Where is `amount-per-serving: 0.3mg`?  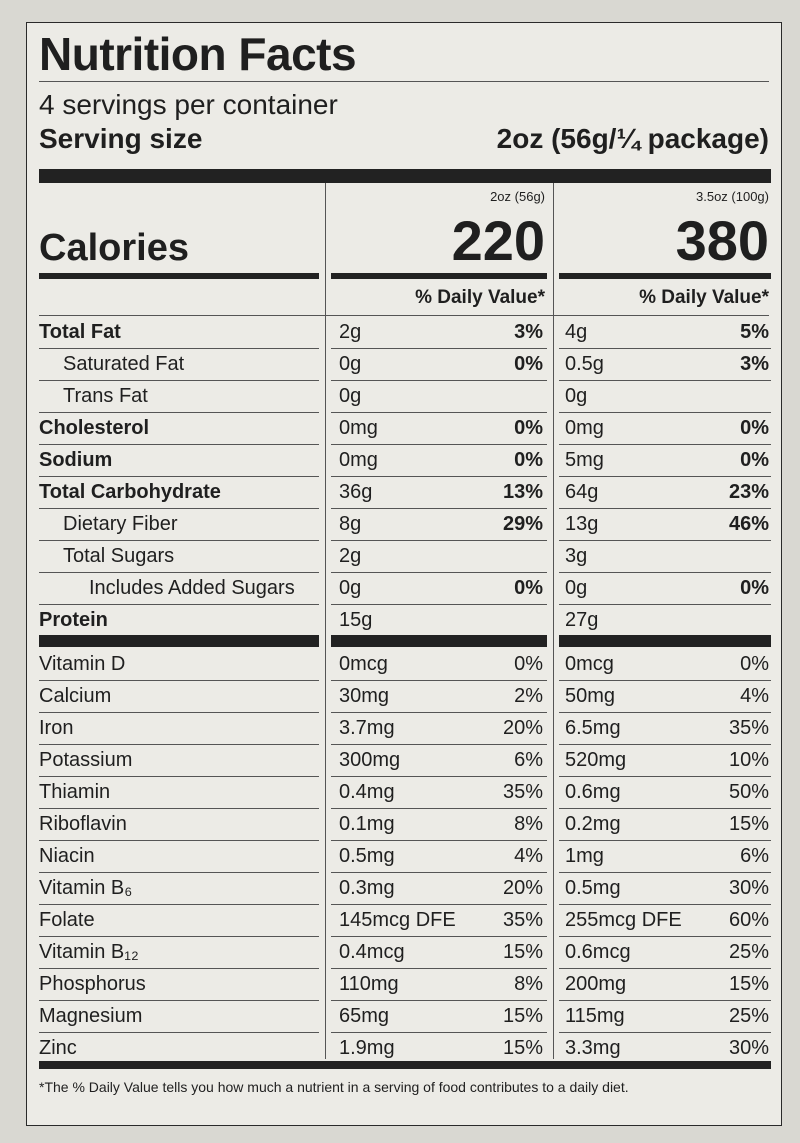 amount-per-serving: 0.3mg is located at coordinates (367, 888).